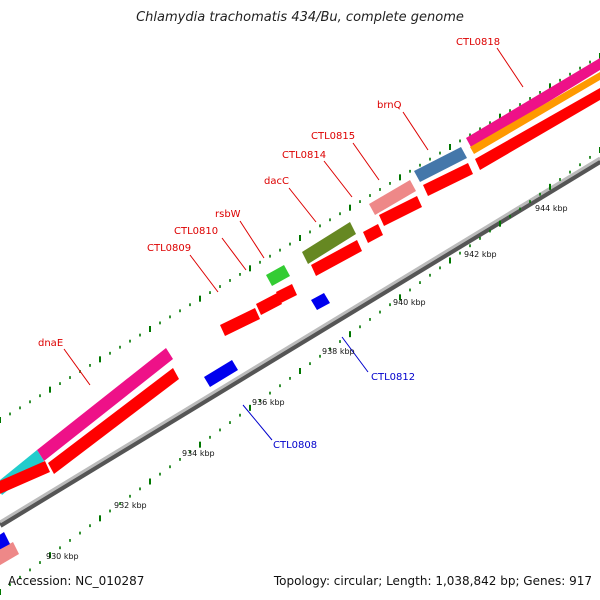 Image resolution: width=600 pixels, height=600 pixels. I want to click on gene-label-brnq: brnQ, so click(389, 105).